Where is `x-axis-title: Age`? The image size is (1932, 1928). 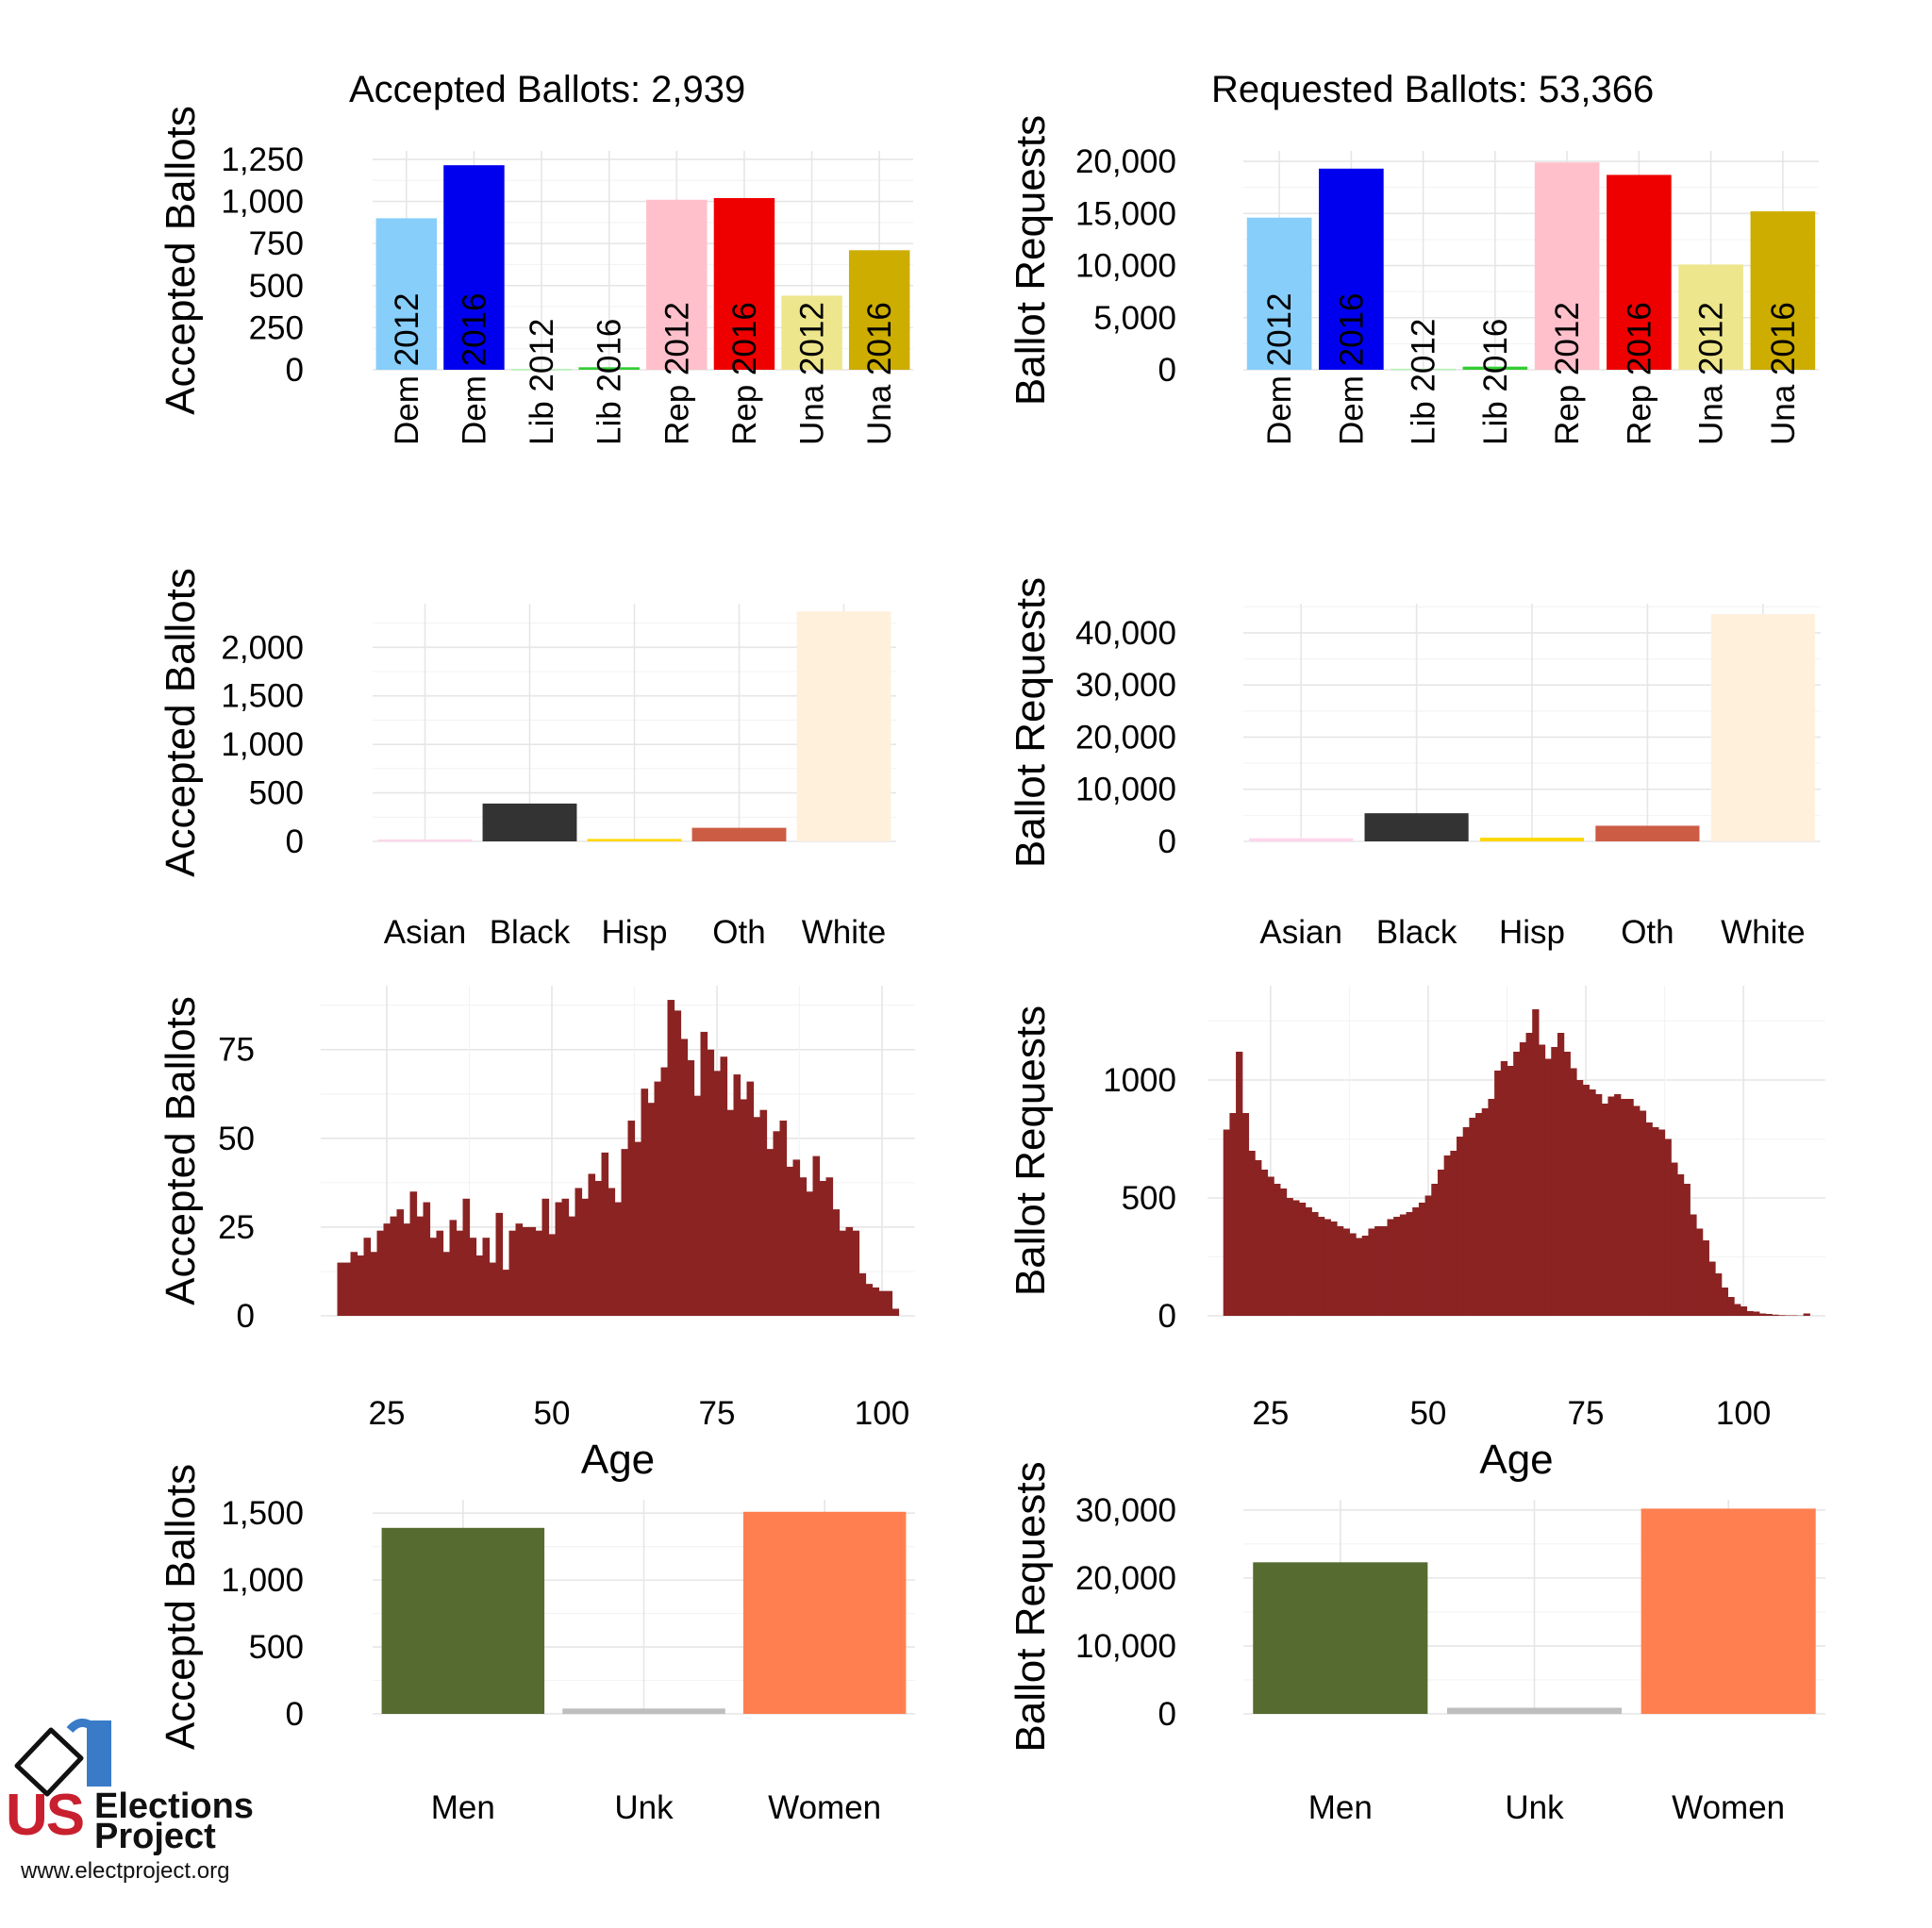 x-axis-title: Age is located at coordinates (618, 1460).